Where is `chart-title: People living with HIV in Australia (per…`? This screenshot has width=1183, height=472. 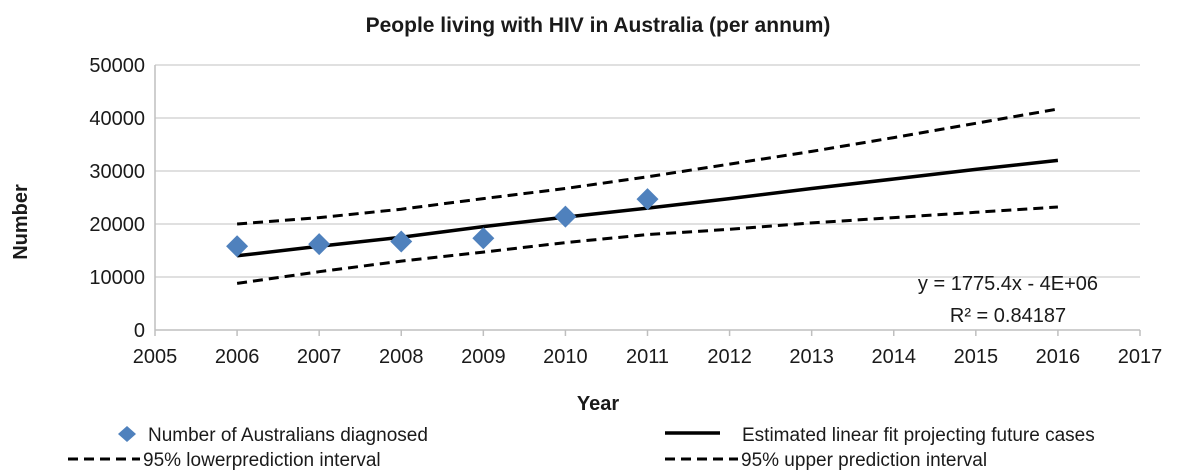 chart-title: People living with HIV in Australia (per… is located at coordinates (598, 25).